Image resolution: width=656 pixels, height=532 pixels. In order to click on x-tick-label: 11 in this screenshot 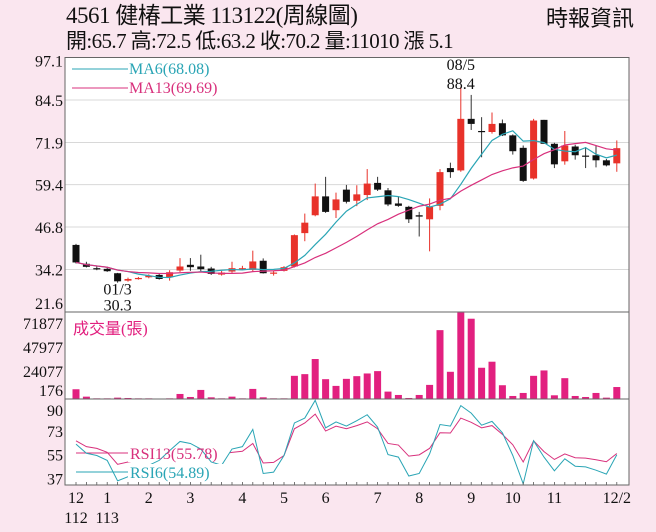, I will do `click(554, 498)`.